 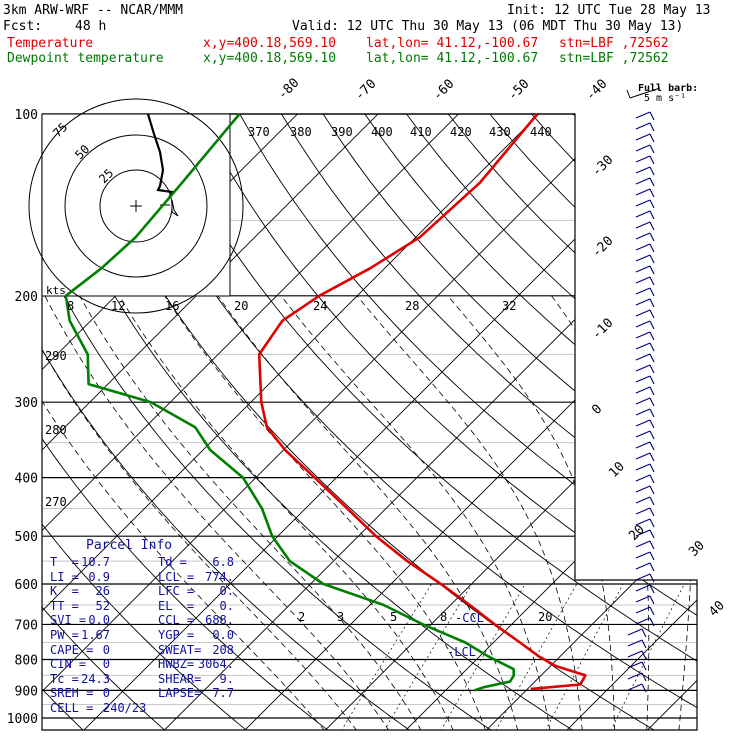 What do you see at coordinates (223, 562) in the screenshot?
I see `parcel-info-value: 6.8` at bounding box center [223, 562].